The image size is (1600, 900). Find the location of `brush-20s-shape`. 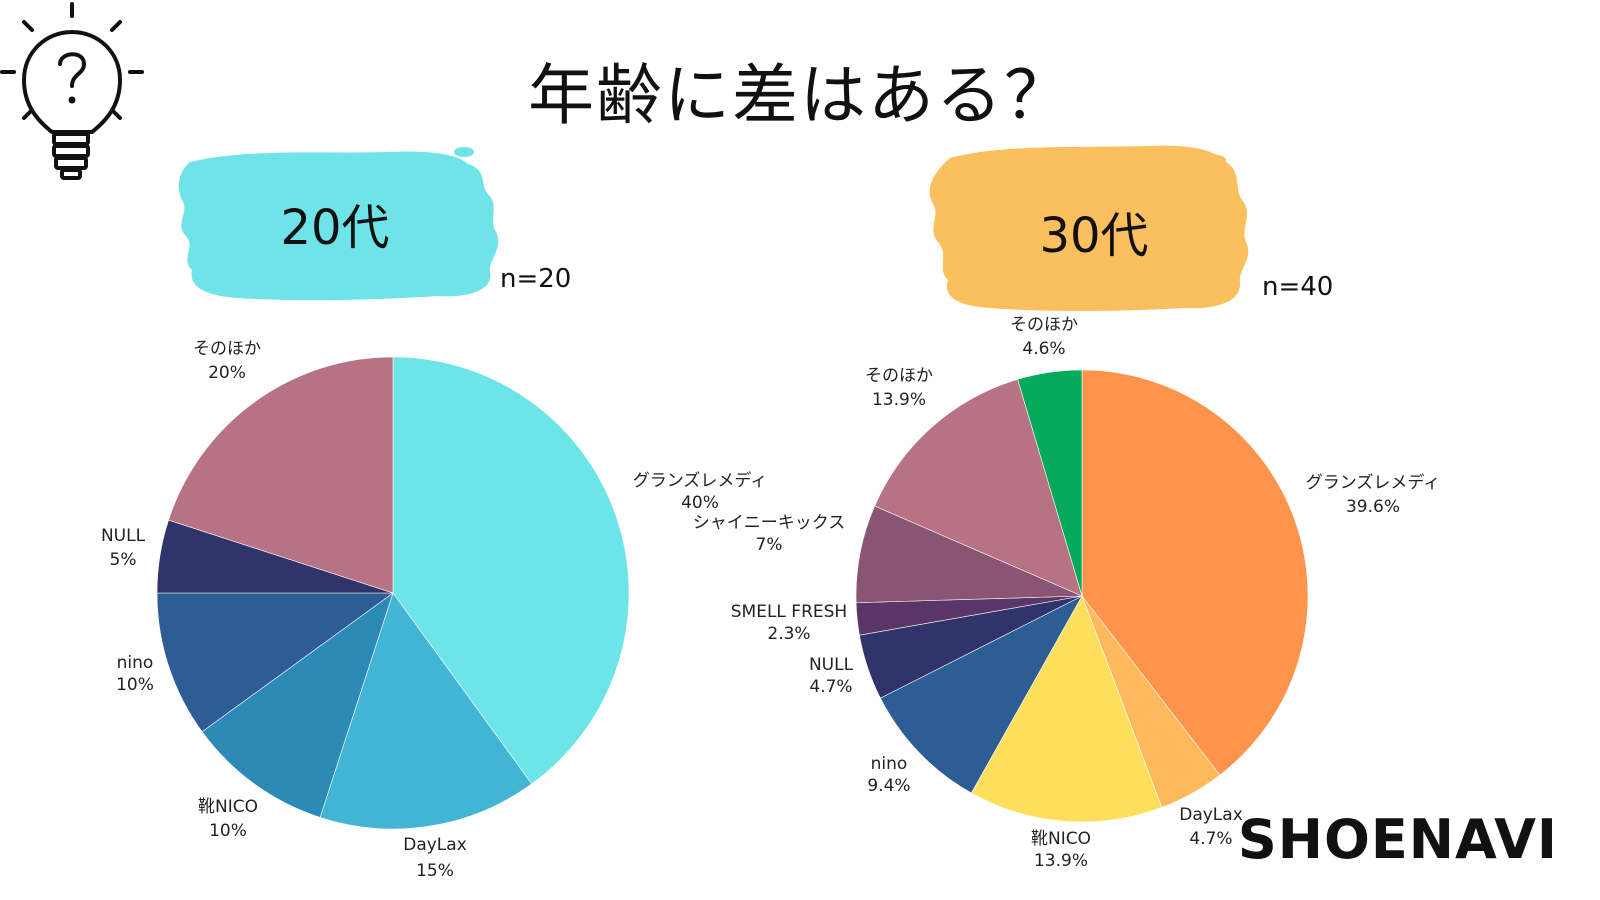

brush-20s-shape is located at coordinates (338, 226).